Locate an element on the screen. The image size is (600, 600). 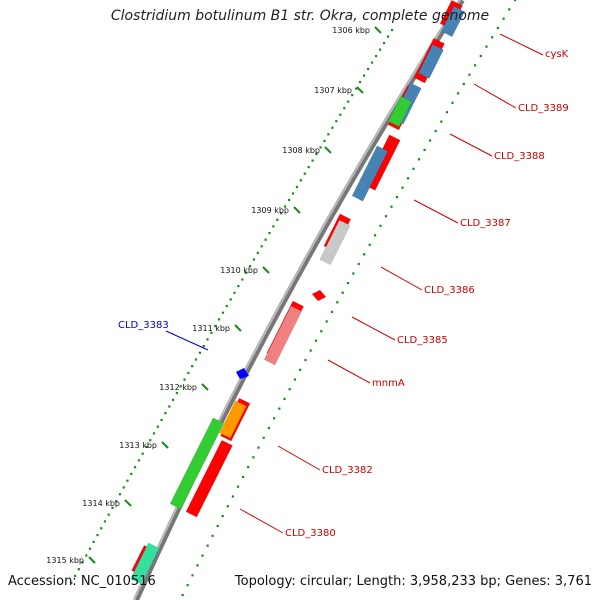
gene-label: mnmA is located at coordinates (388, 383).